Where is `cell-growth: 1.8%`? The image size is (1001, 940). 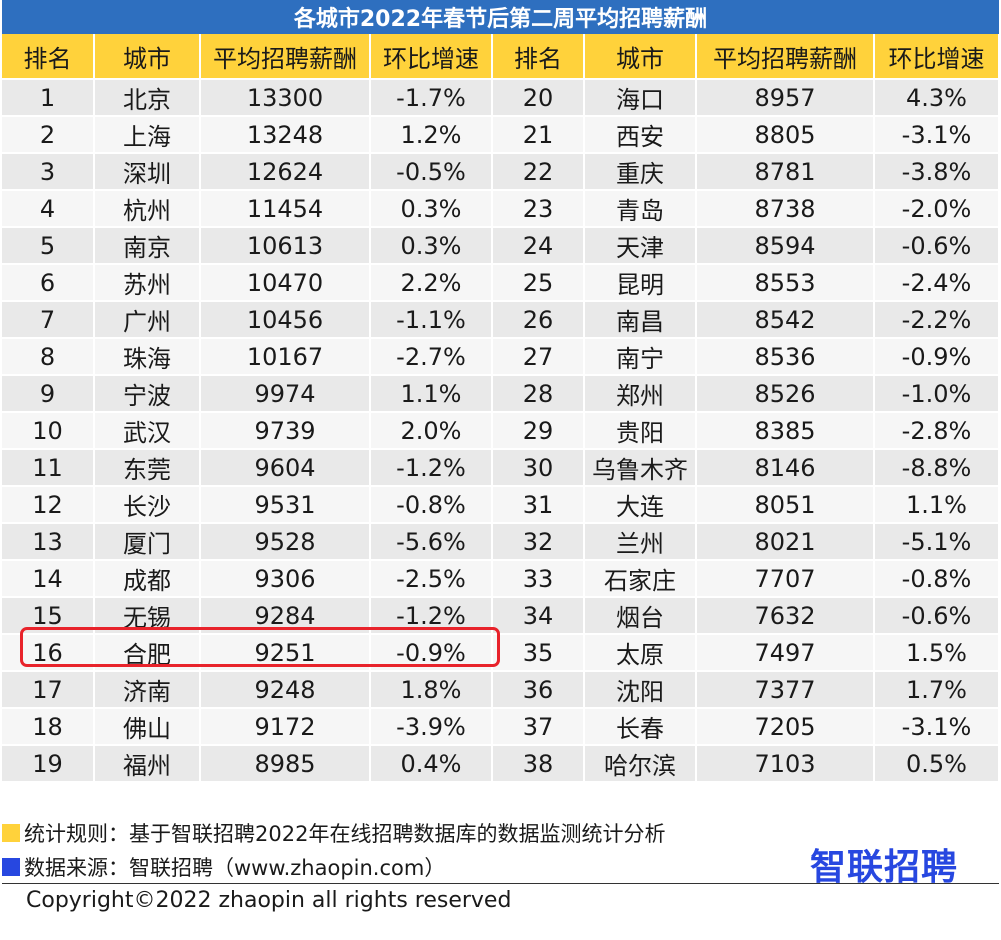 cell-growth: 1.8% is located at coordinates (431, 690).